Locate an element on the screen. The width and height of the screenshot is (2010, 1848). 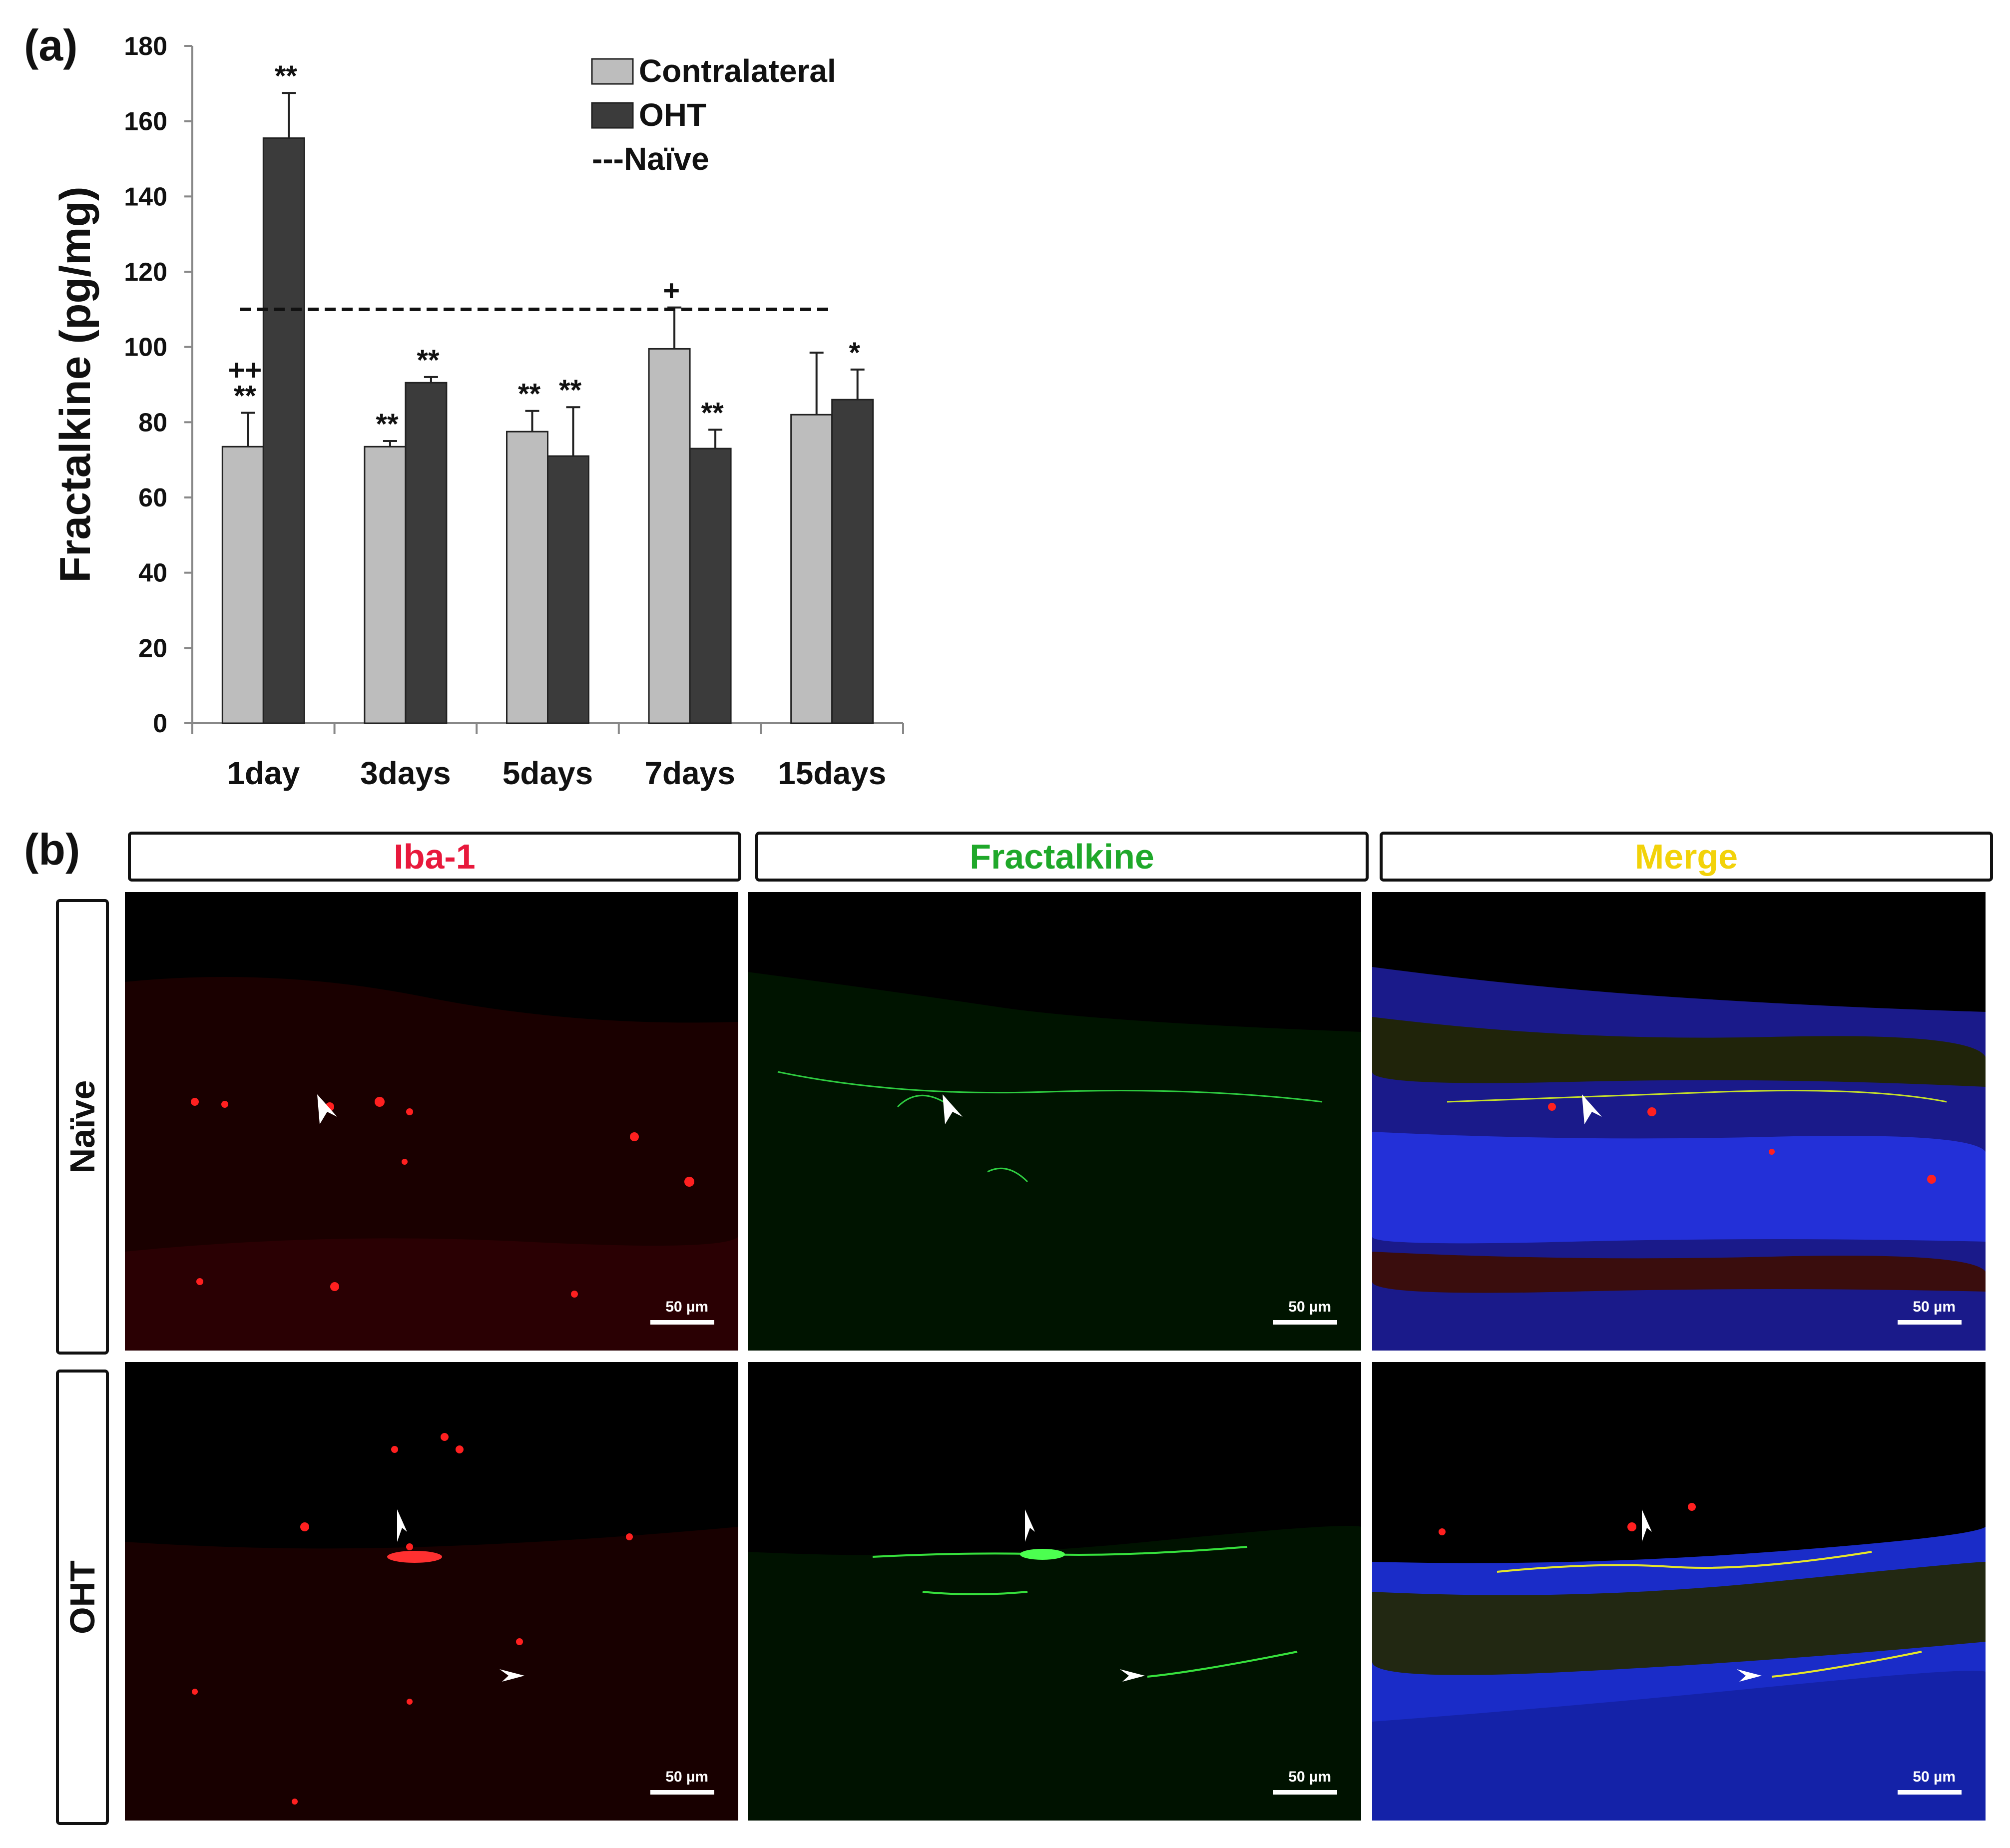
y-axis-label: Fractalkine (pg/mg) is located at coordinates (75, 384).